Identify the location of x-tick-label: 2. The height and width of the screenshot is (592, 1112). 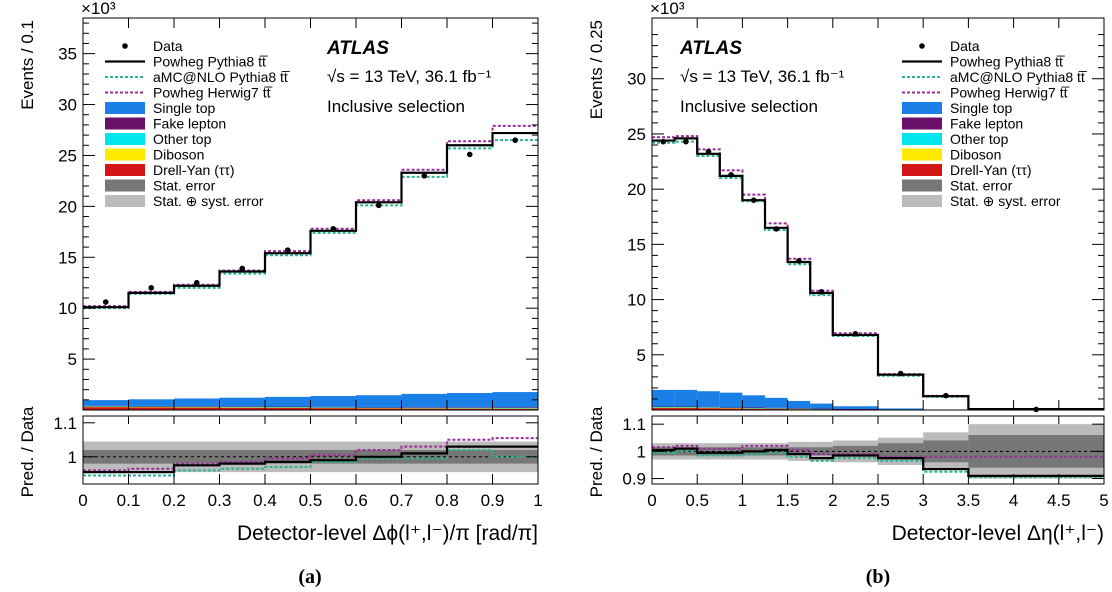
(832, 500).